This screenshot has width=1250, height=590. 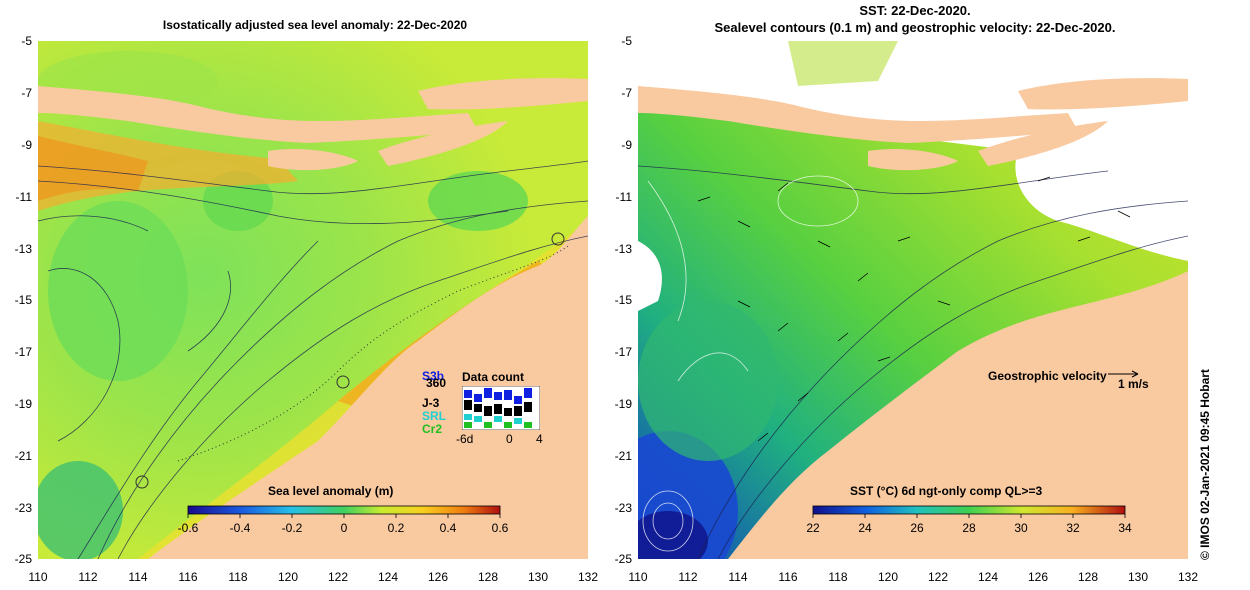 I want to click on data-count-title: Data count, so click(x=493, y=377).